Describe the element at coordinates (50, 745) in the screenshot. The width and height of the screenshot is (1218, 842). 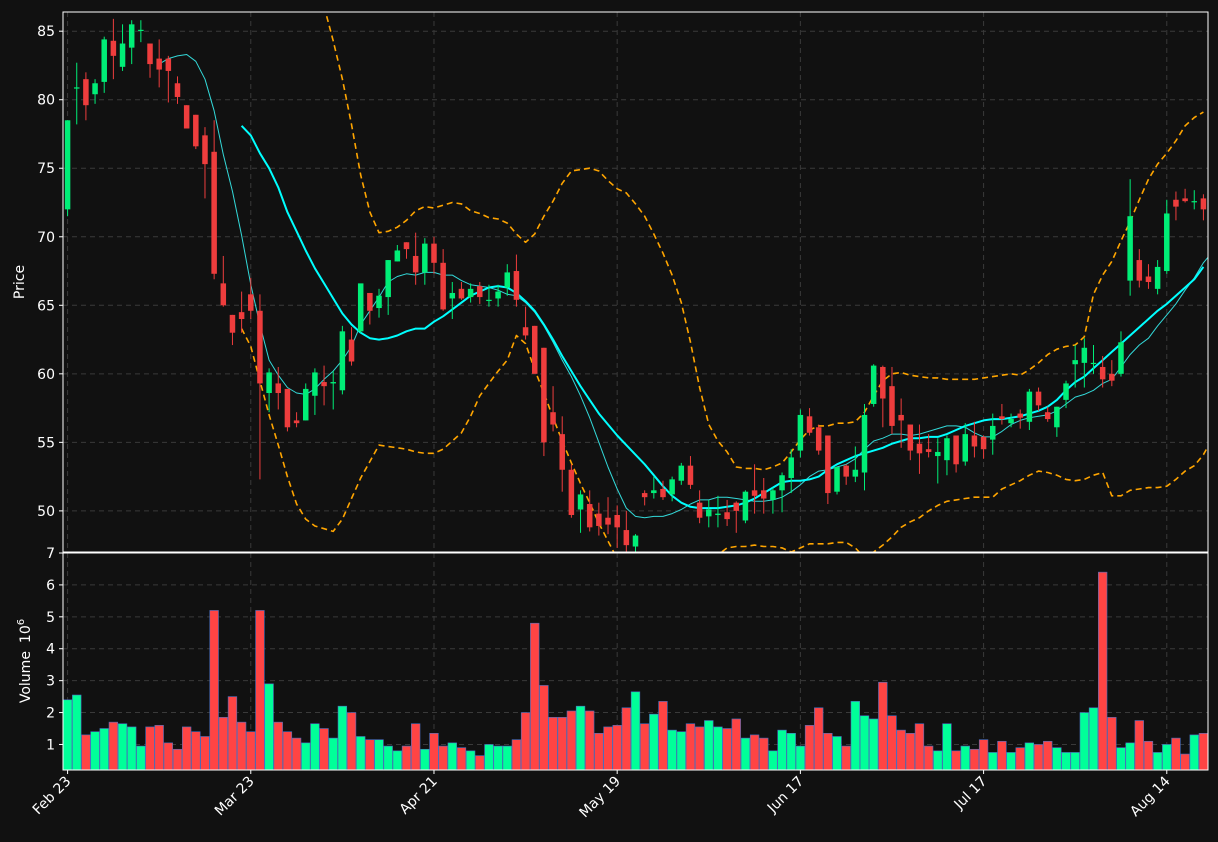
I see `volume-tick-label: 1` at that location.